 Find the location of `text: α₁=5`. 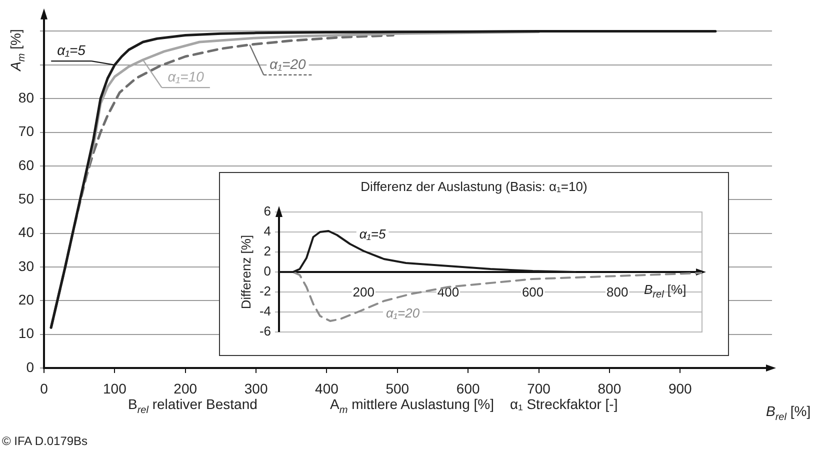

text: α₁=5 is located at coordinates (71, 50).